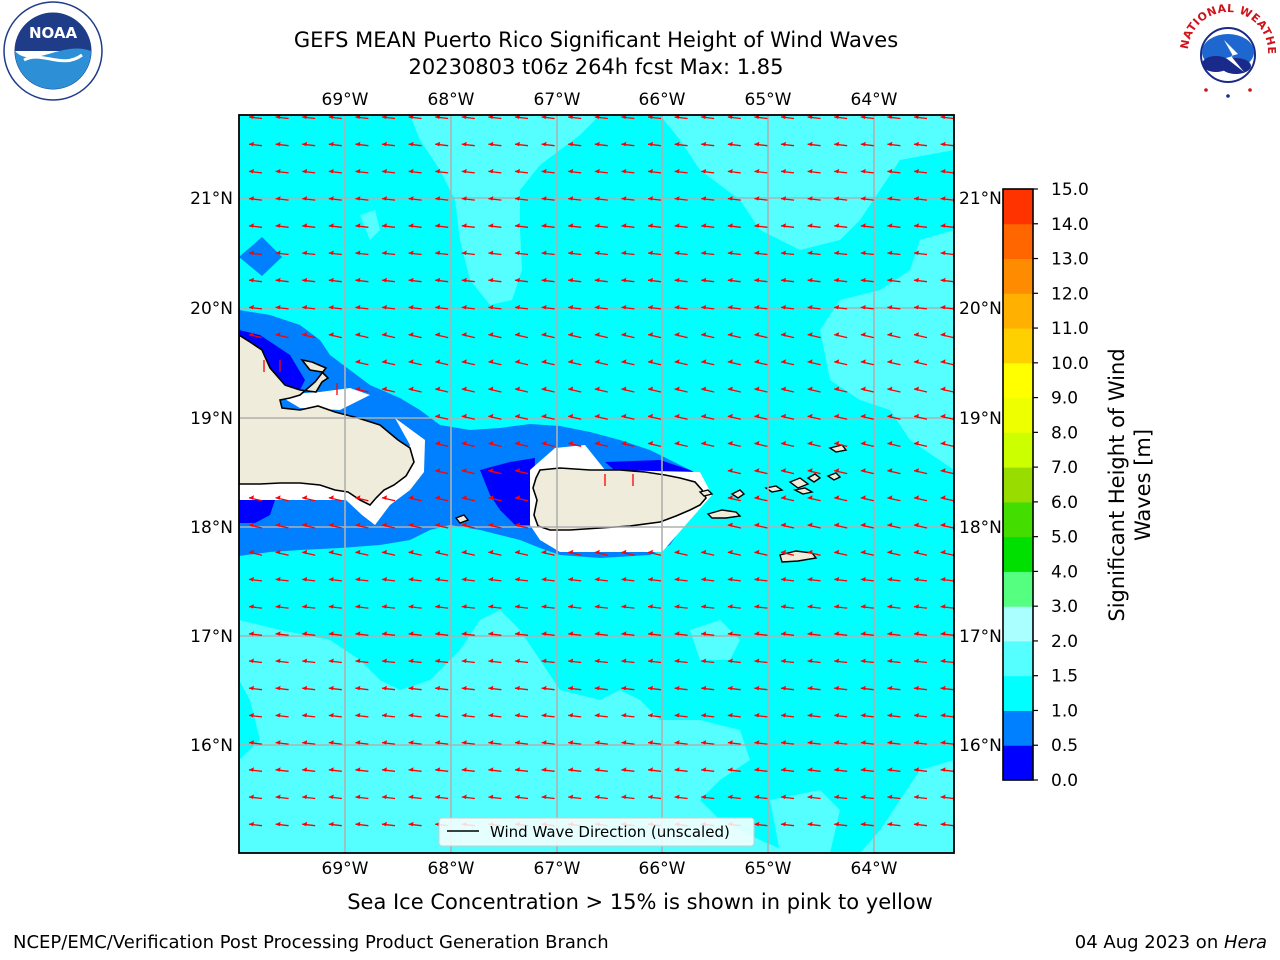 Image resolution: width=1280 pixels, height=960 pixels. What do you see at coordinates (1070, 260) in the screenshot?
I see `colorbar-tick-label: 13.0` at bounding box center [1070, 260].